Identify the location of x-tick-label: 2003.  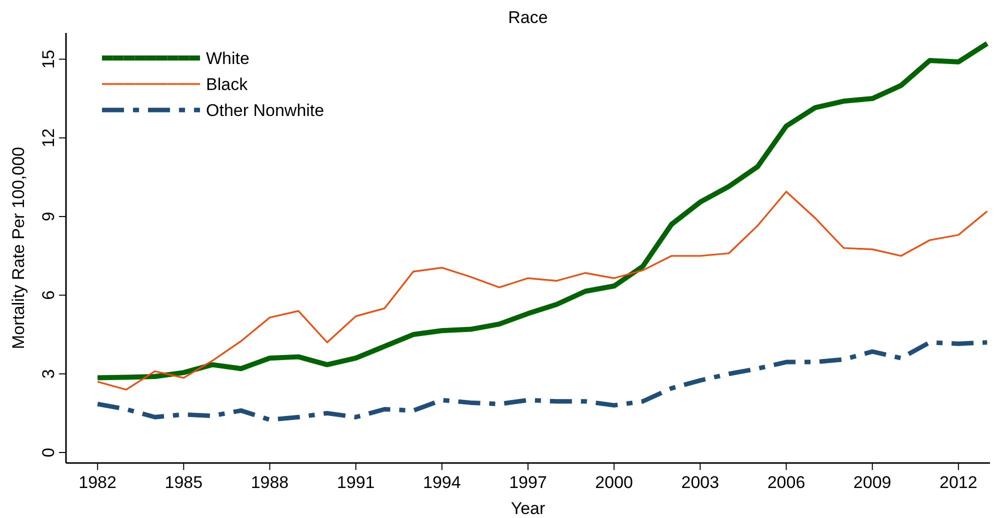
(700, 482).